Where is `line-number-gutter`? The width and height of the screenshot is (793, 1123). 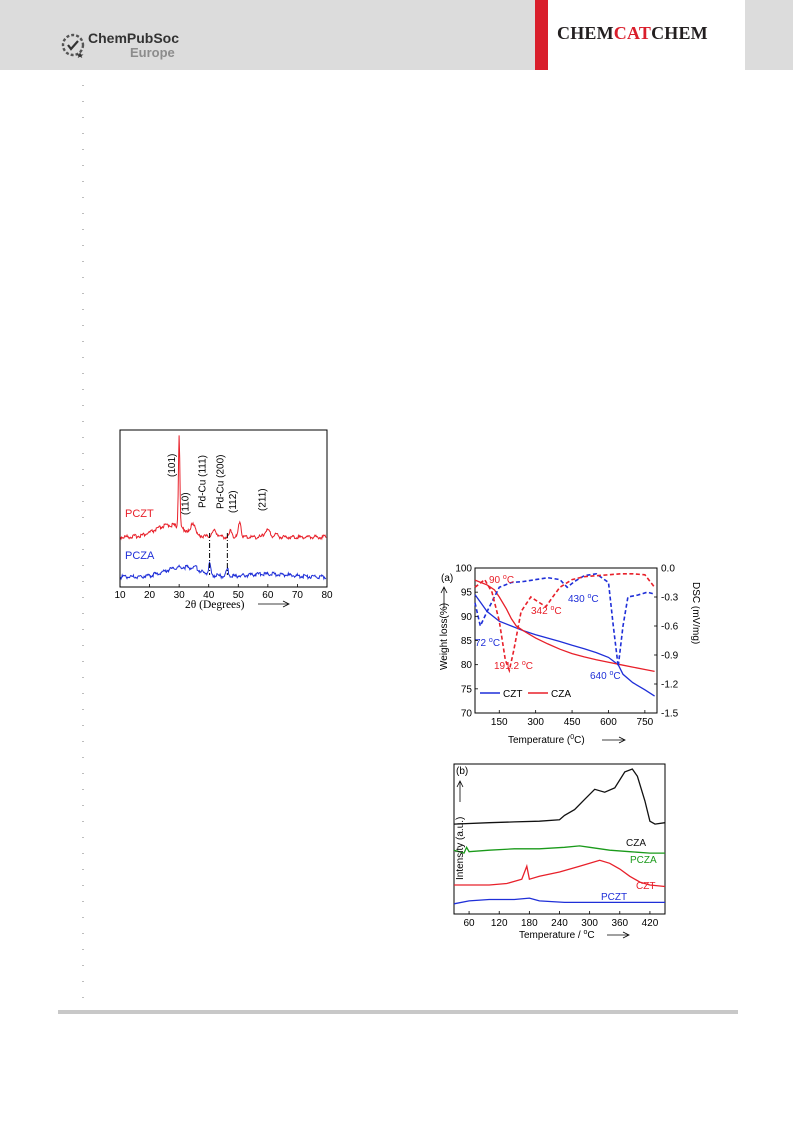
line-number-gutter is located at coordinates (83, 545).